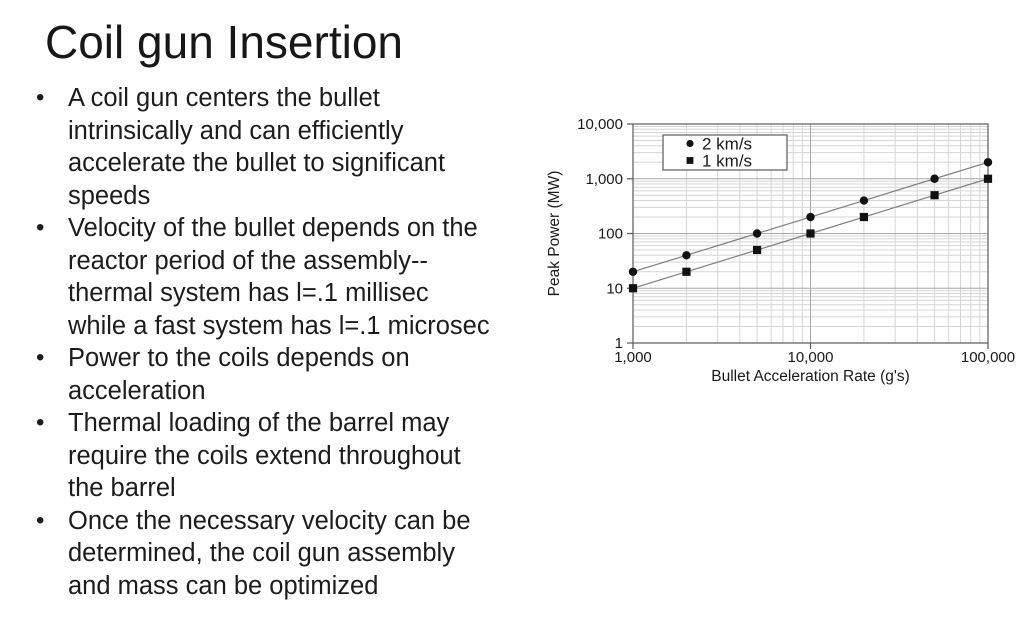 This screenshot has height=625, width=1024. I want to click on legend-square-icon, so click(690, 160).